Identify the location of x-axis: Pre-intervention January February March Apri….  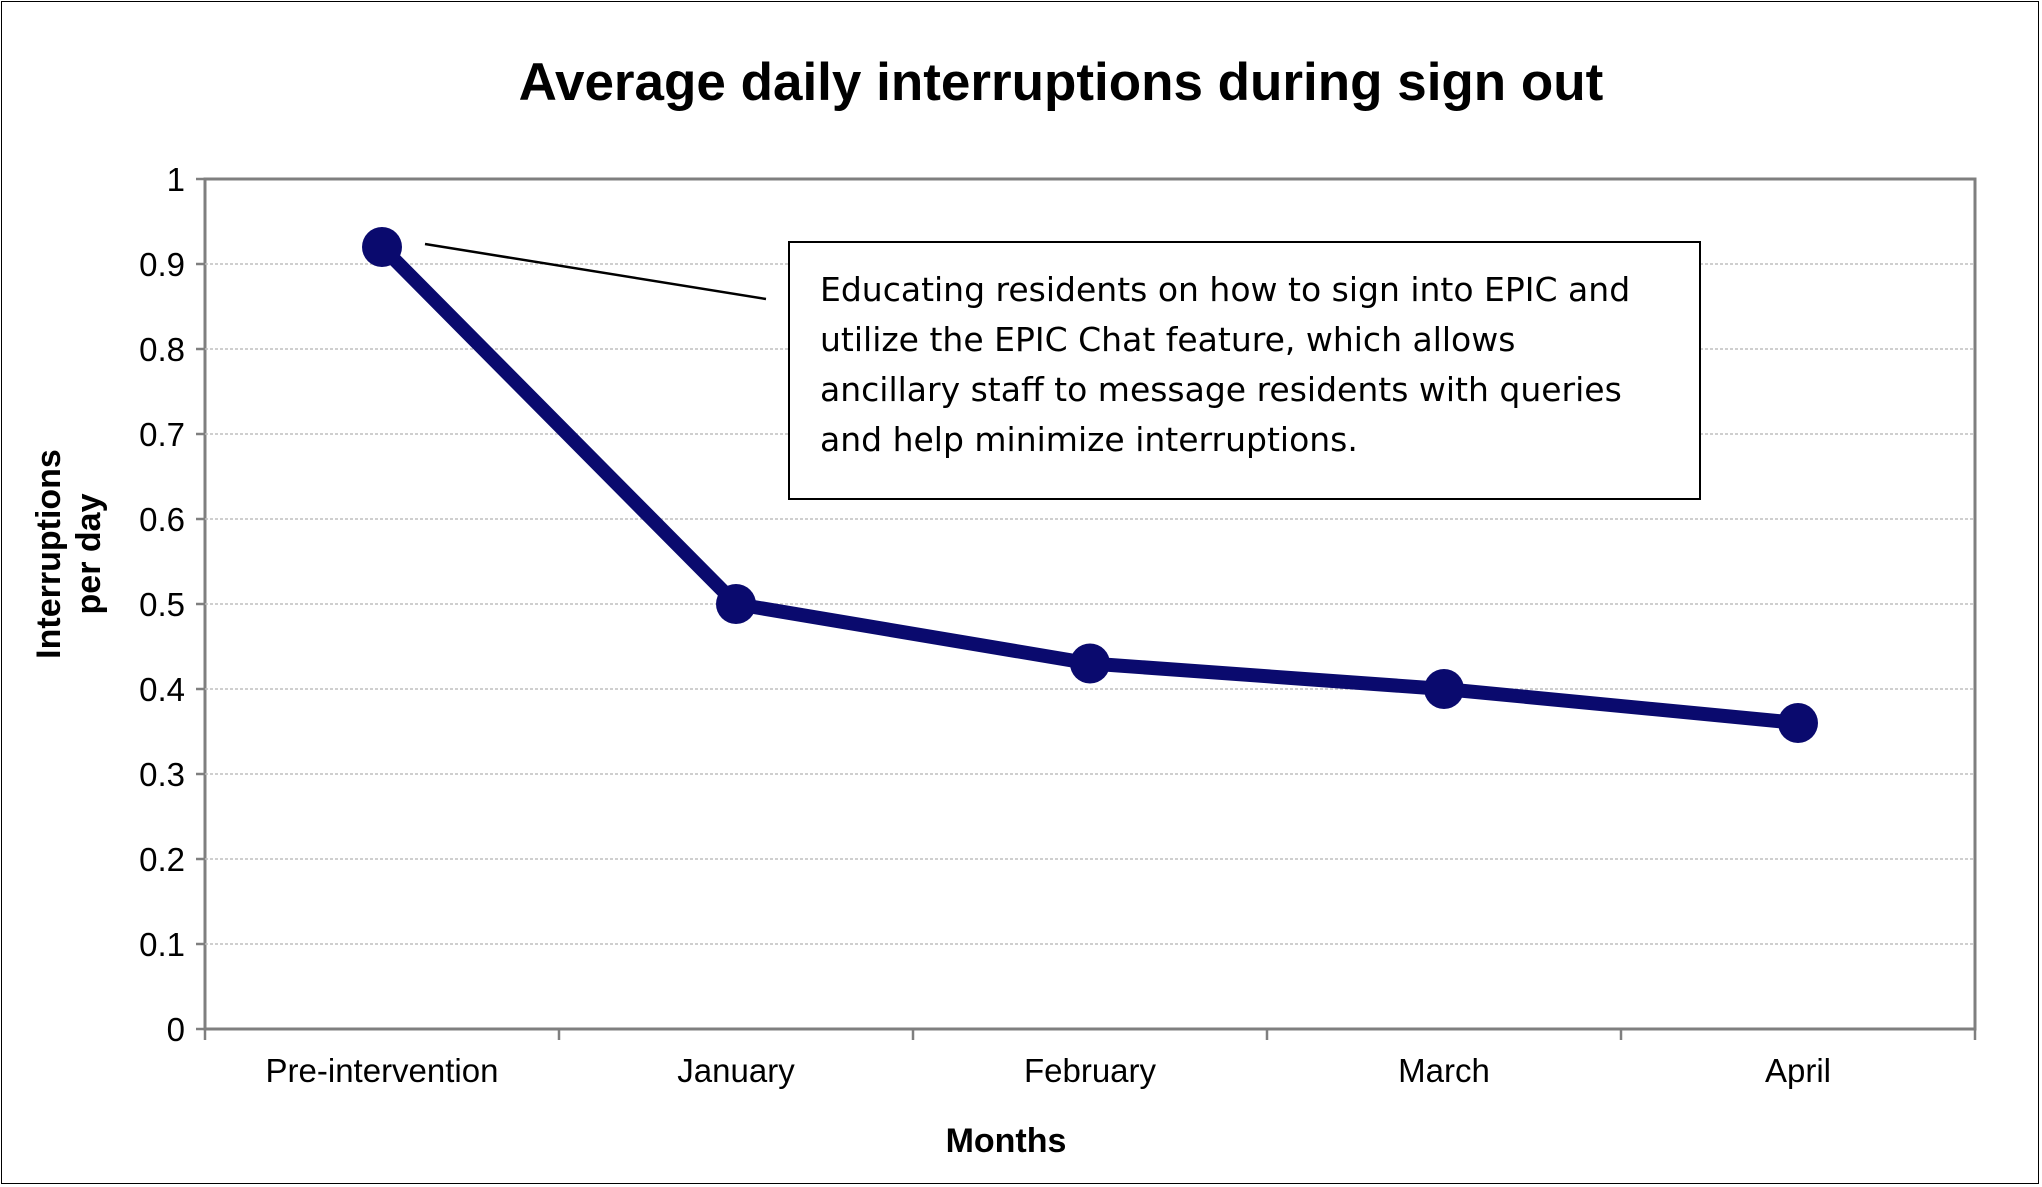
(1090, 1058).